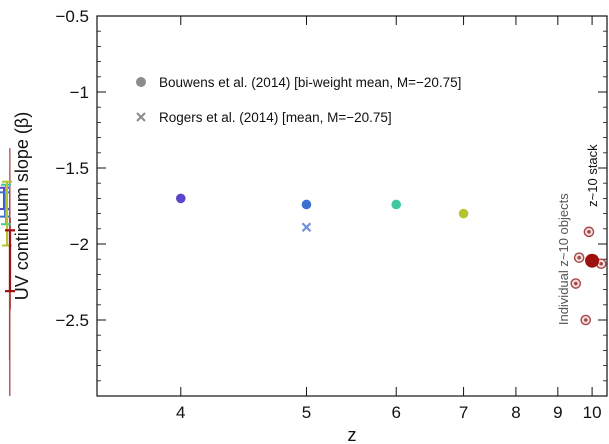  I want to click on y-tick-label: −0.5, so click(72, 16).